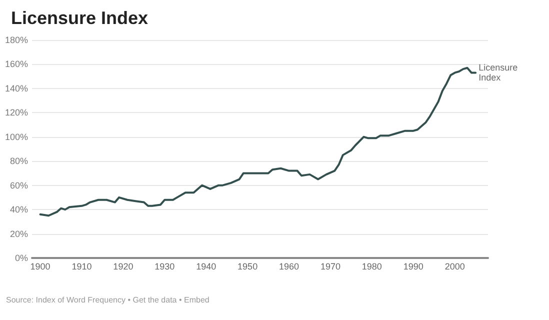  Describe the element at coordinates (16, 88) in the screenshot. I see `y-tick-label: 140%` at that location.